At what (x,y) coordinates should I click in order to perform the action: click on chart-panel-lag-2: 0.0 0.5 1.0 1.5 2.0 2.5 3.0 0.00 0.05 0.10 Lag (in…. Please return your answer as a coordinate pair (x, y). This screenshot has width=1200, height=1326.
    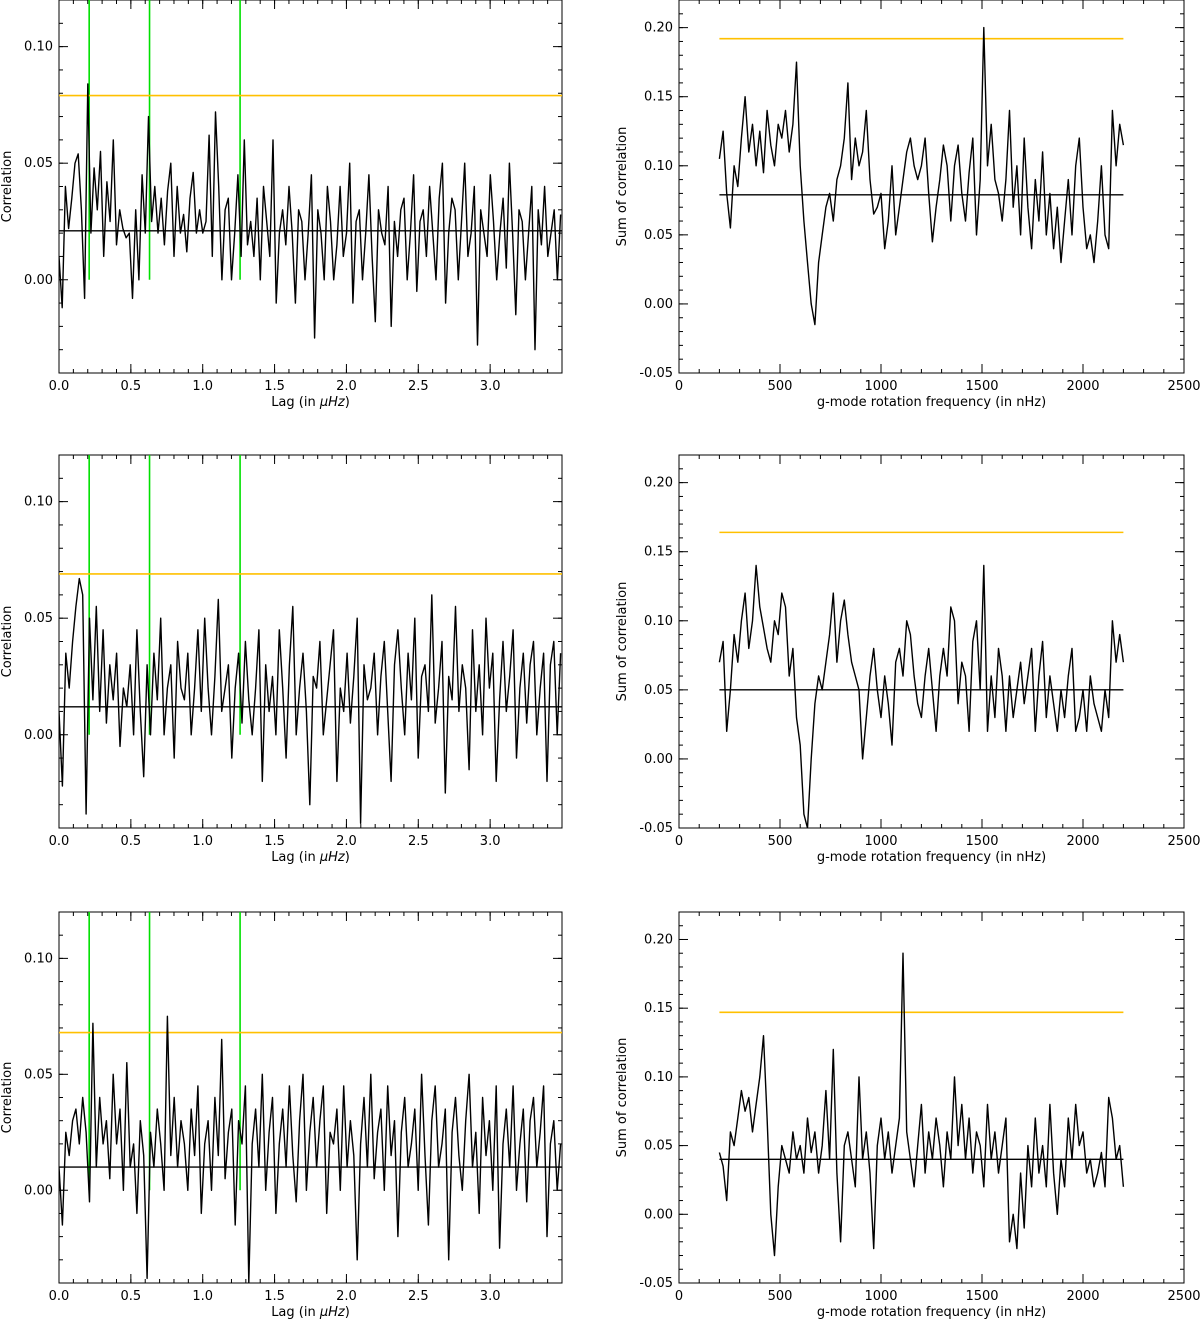
    Looking at the image, I should click on (281, 659).